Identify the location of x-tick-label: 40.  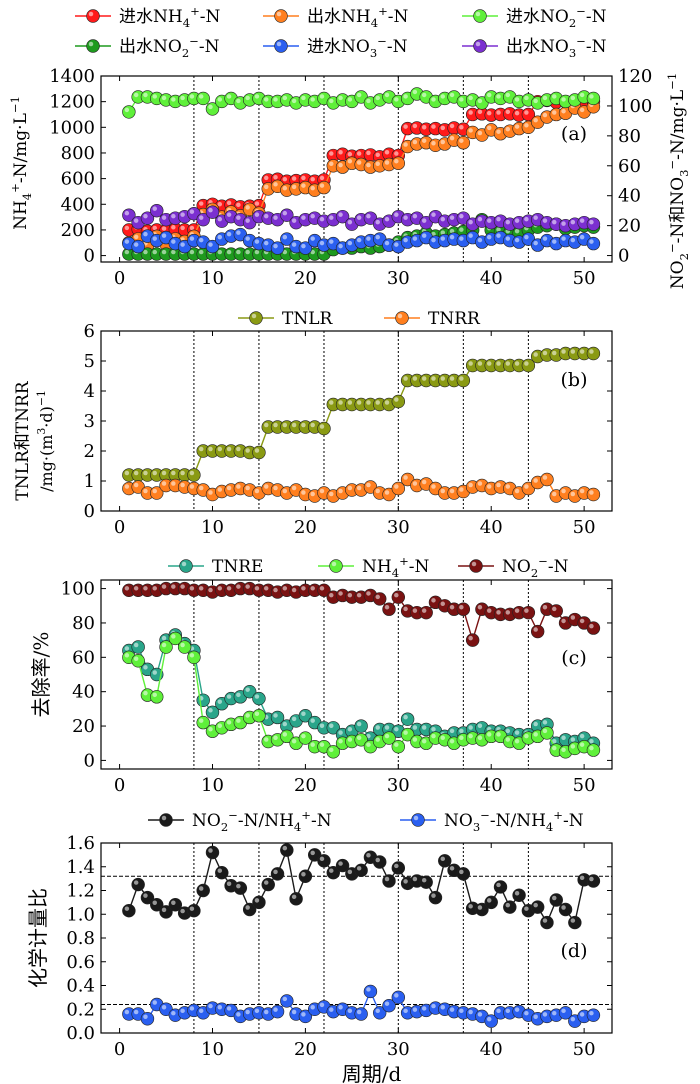
(491, 785).